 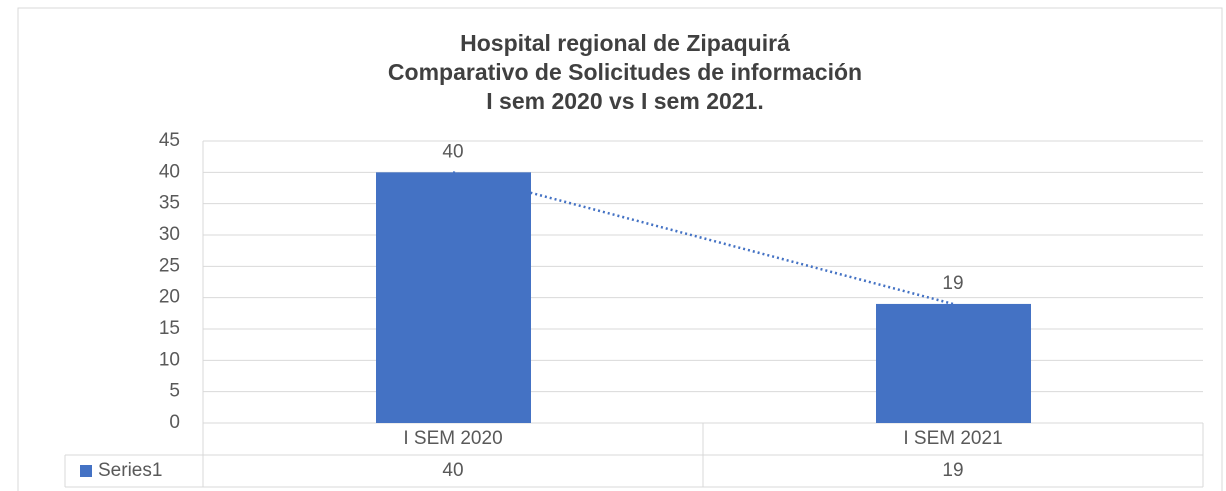 I want to click on y-tick-label: 0, so click(x=174, y=422).